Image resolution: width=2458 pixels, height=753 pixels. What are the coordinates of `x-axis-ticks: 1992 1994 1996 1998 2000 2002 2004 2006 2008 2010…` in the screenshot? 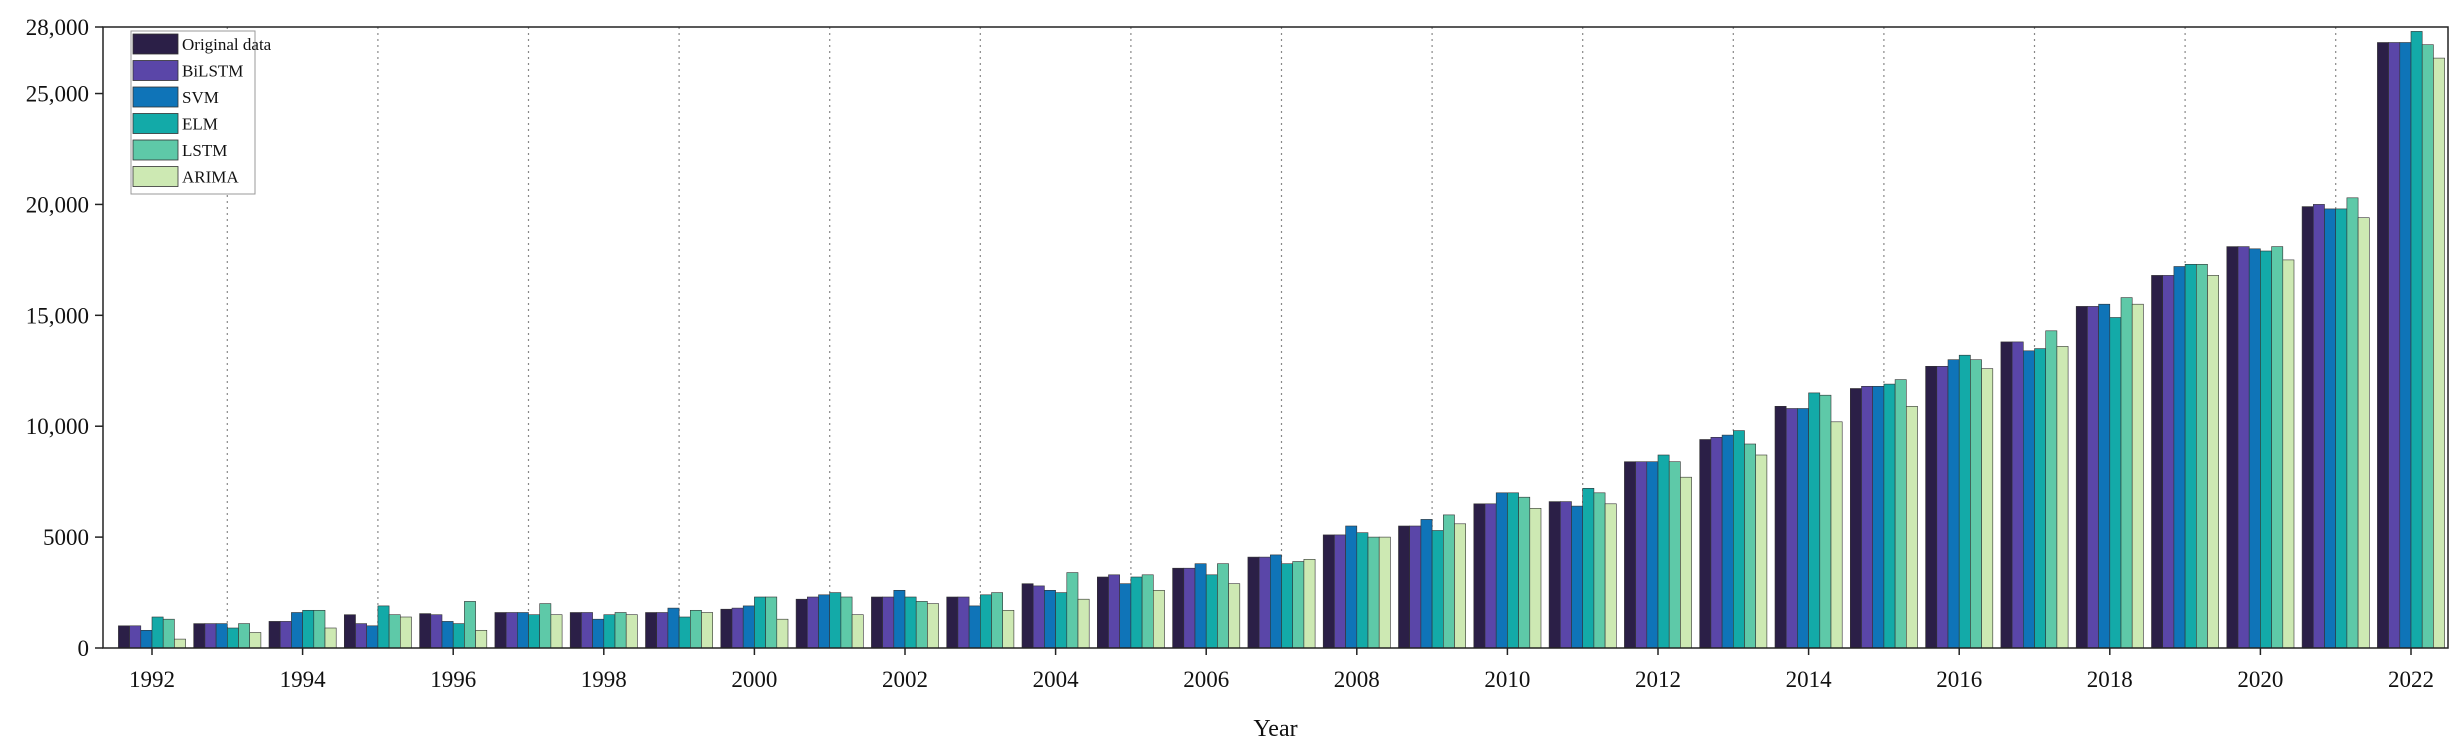 It's located at (1281, 670).